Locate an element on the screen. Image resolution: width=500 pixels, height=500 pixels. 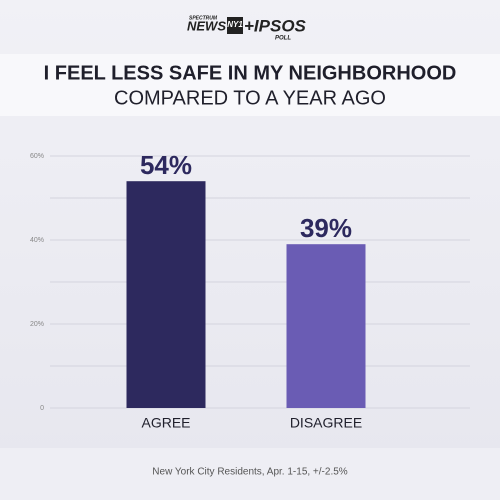
y-tick-label: 60% is located at coordinates (37, 156).